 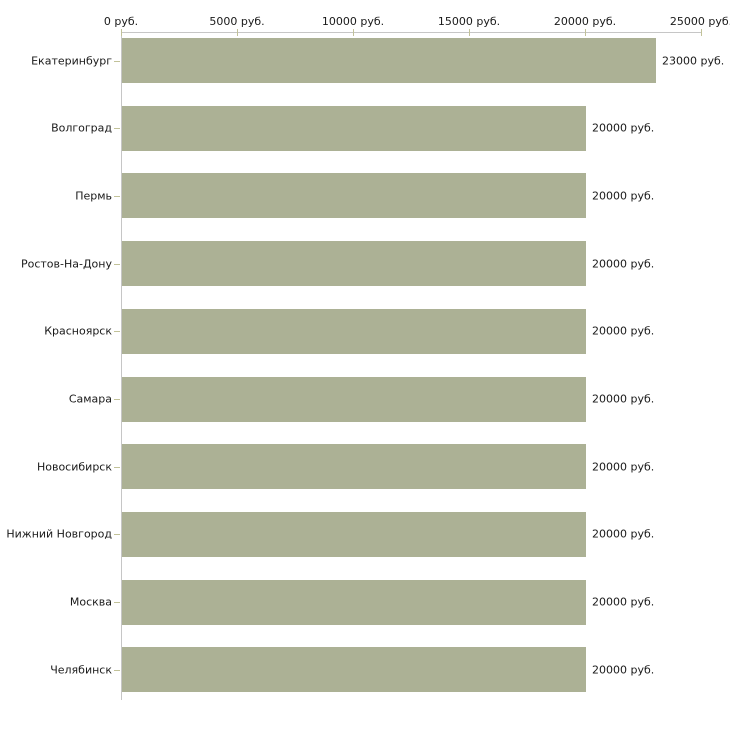 What do you see at coordinates (354, 264) in the screenshot?
I see `bar-ростов-на-дону` at bounding box center [354, 264].